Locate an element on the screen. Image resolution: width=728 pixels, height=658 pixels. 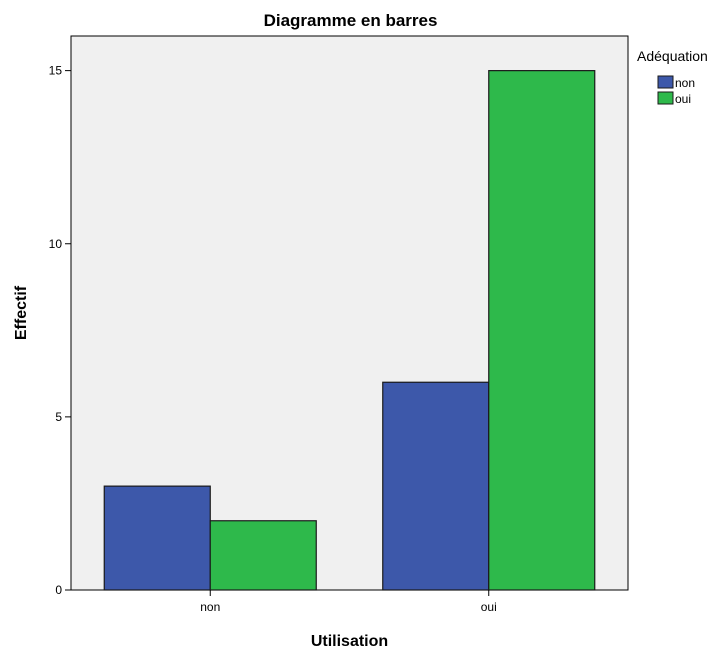
legend-label-non: non is located at coordinates (685, 83).